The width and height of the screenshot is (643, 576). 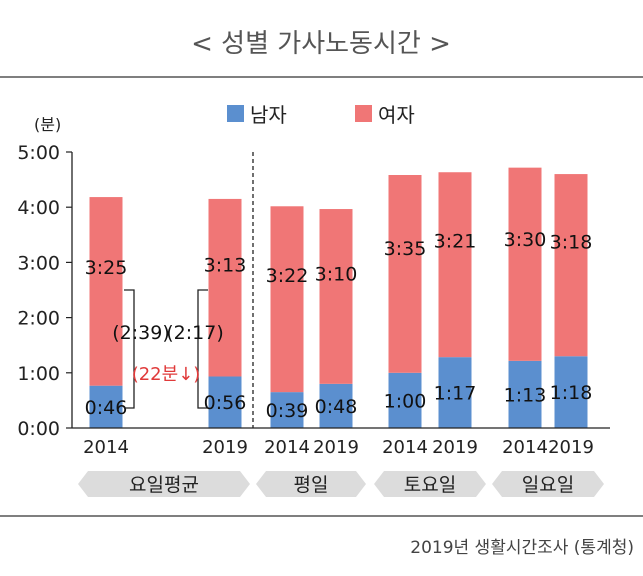 I want to click on value-label-male: 1:17, so click(x=455, y=394).